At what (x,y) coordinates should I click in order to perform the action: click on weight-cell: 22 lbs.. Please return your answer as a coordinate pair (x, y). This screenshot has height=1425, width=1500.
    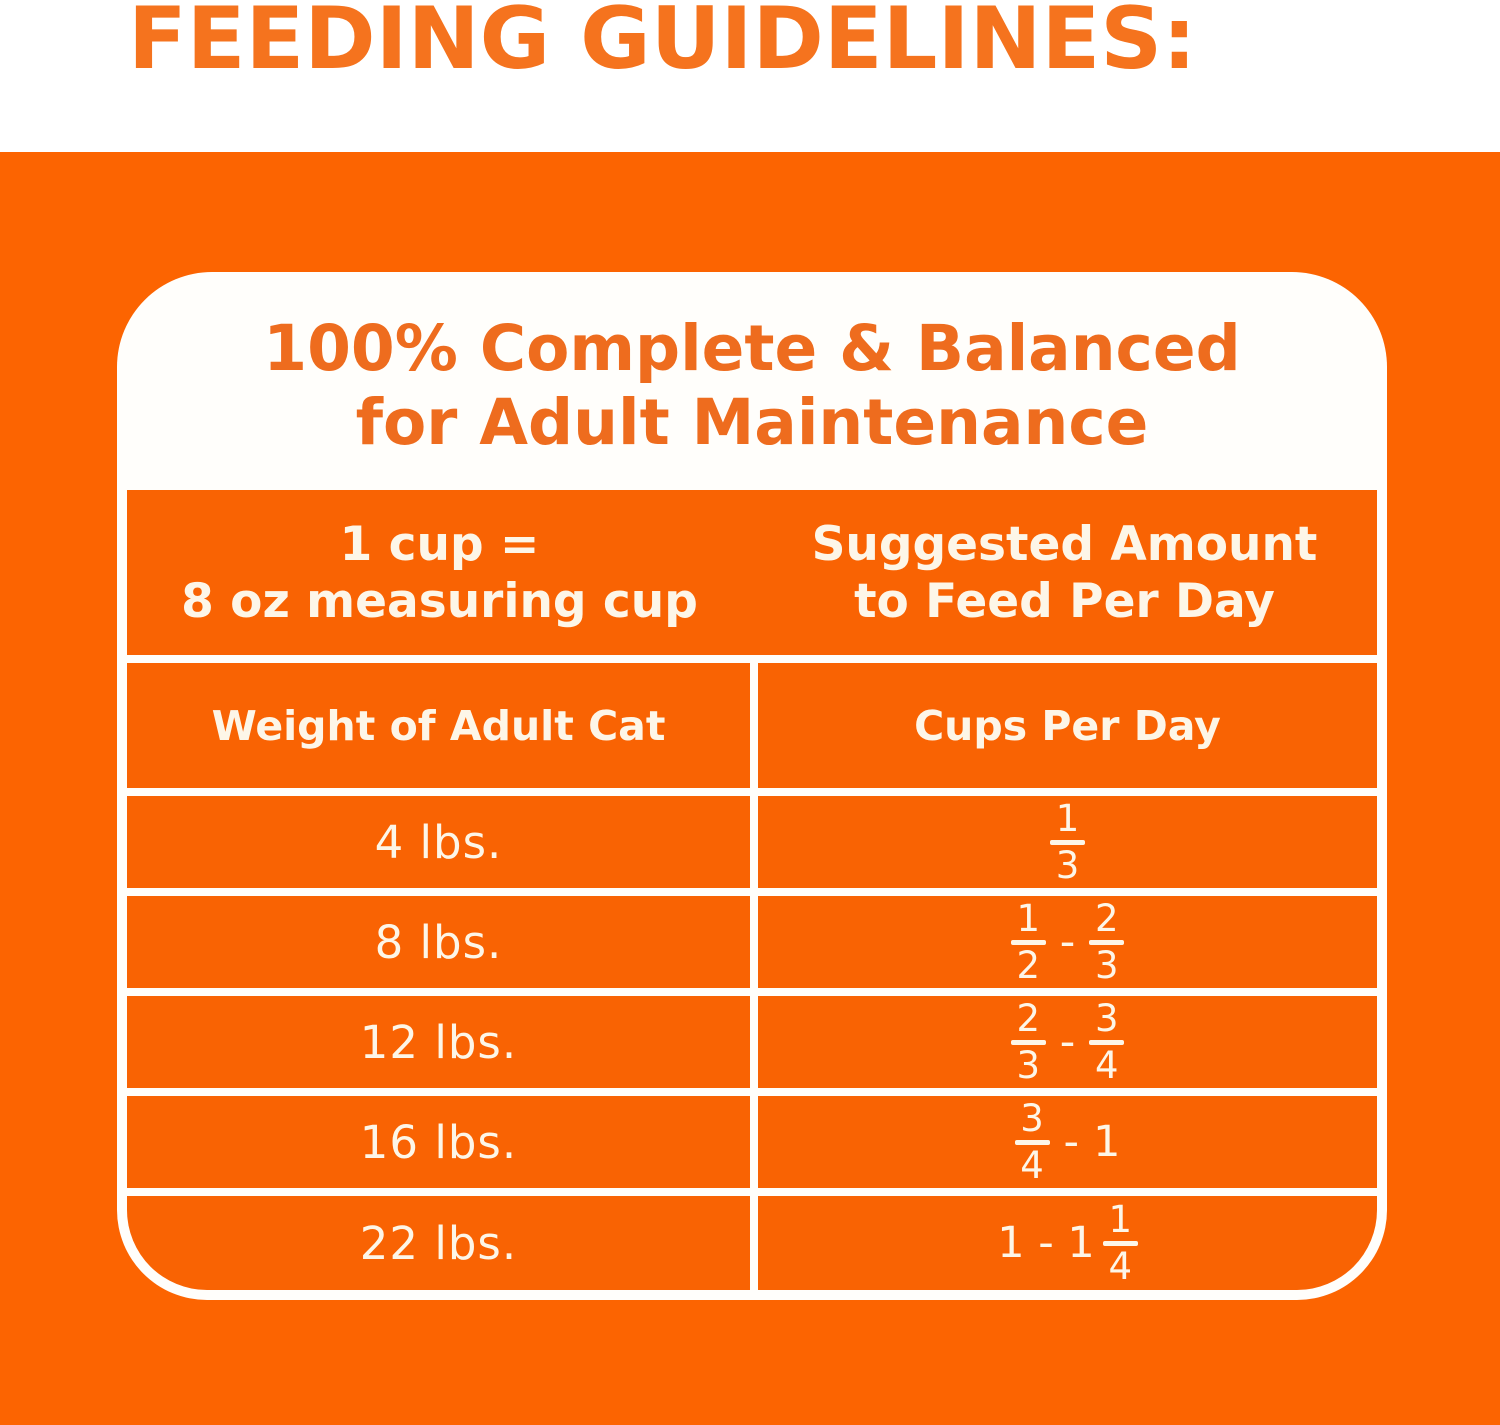
    Looking at the image, I should click on (438, 1243).